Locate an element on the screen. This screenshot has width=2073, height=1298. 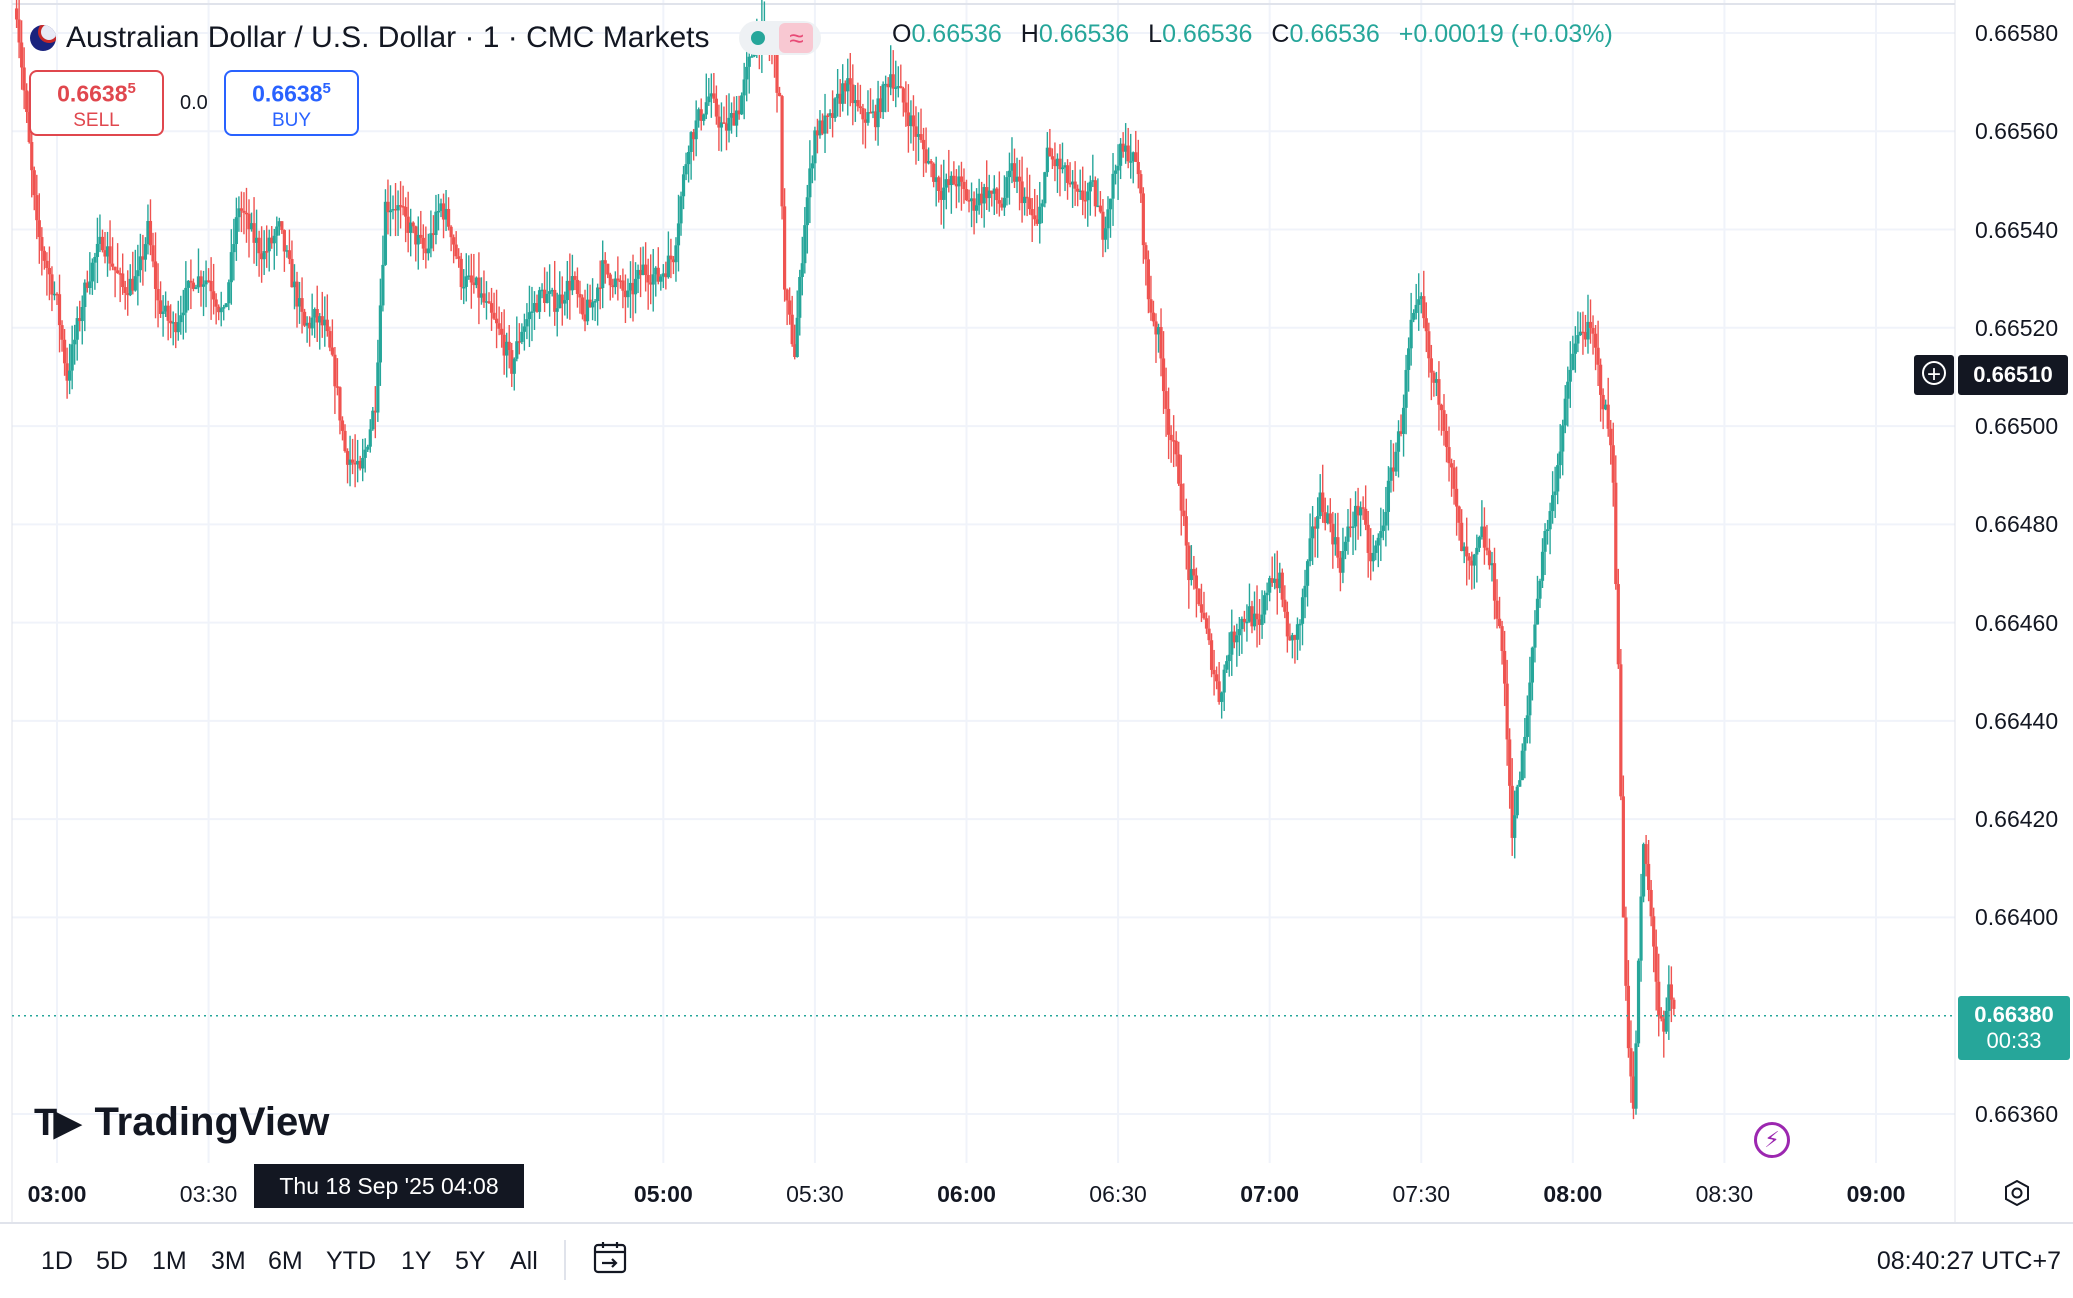
tradingview-logo: T▶ TradingView is located at coordinates (181, 1122).